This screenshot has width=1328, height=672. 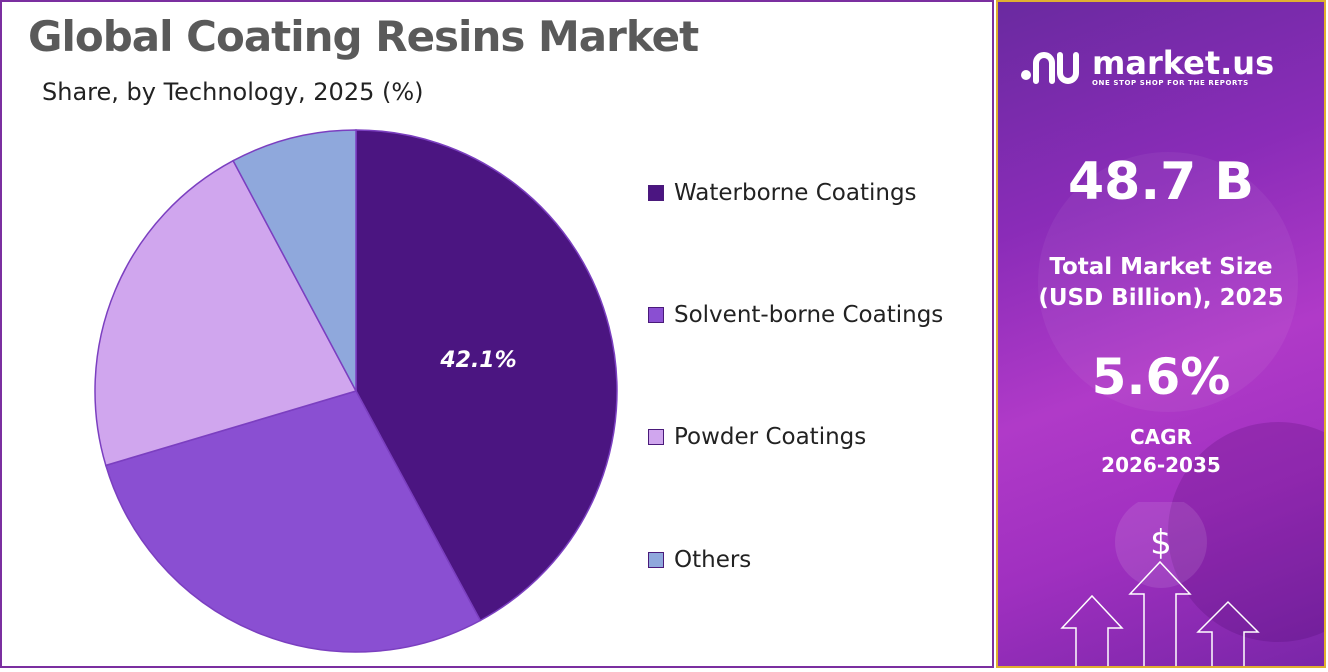 I want to click on legend-label: Solvent-borne Coatings, so click(x=809, y=315).